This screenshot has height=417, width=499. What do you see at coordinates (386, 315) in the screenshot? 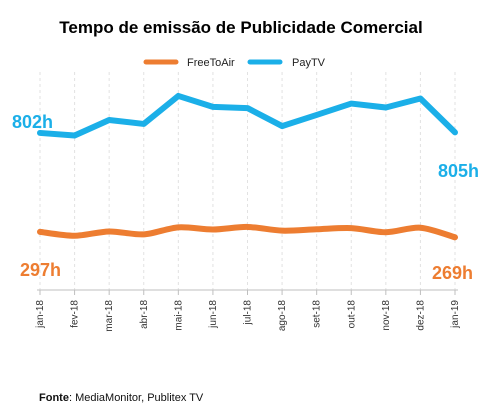
I see `x-tick-label: nov-18` at bounding box center [386, 315].